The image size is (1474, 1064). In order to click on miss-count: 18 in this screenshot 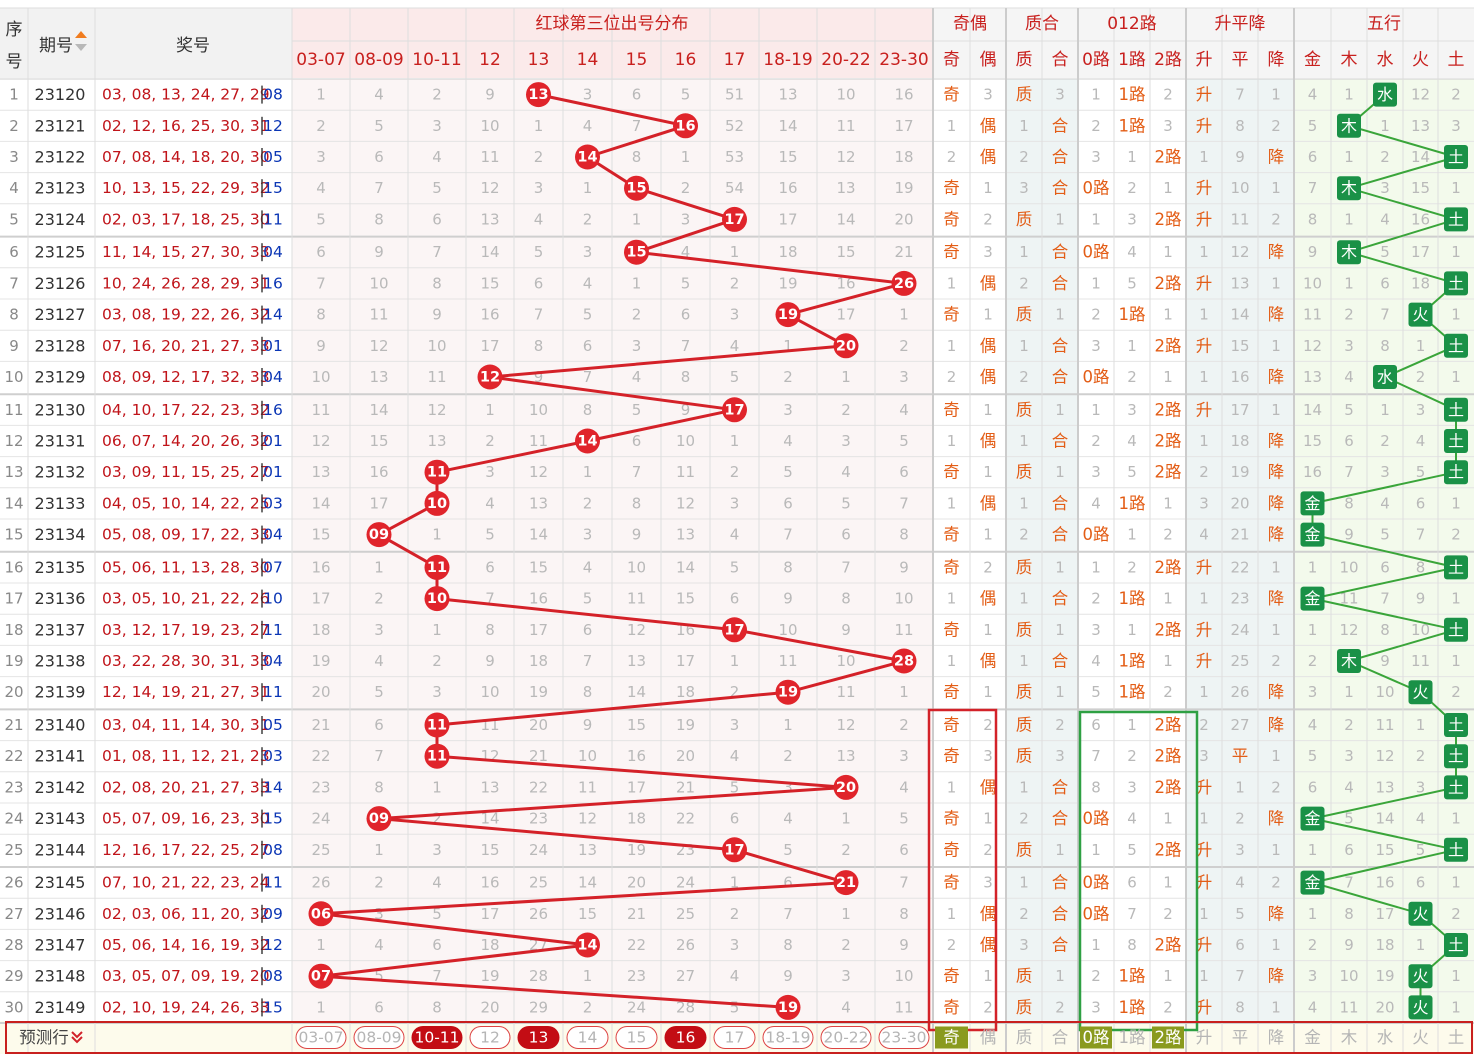, I will do `click(320, 630)`.